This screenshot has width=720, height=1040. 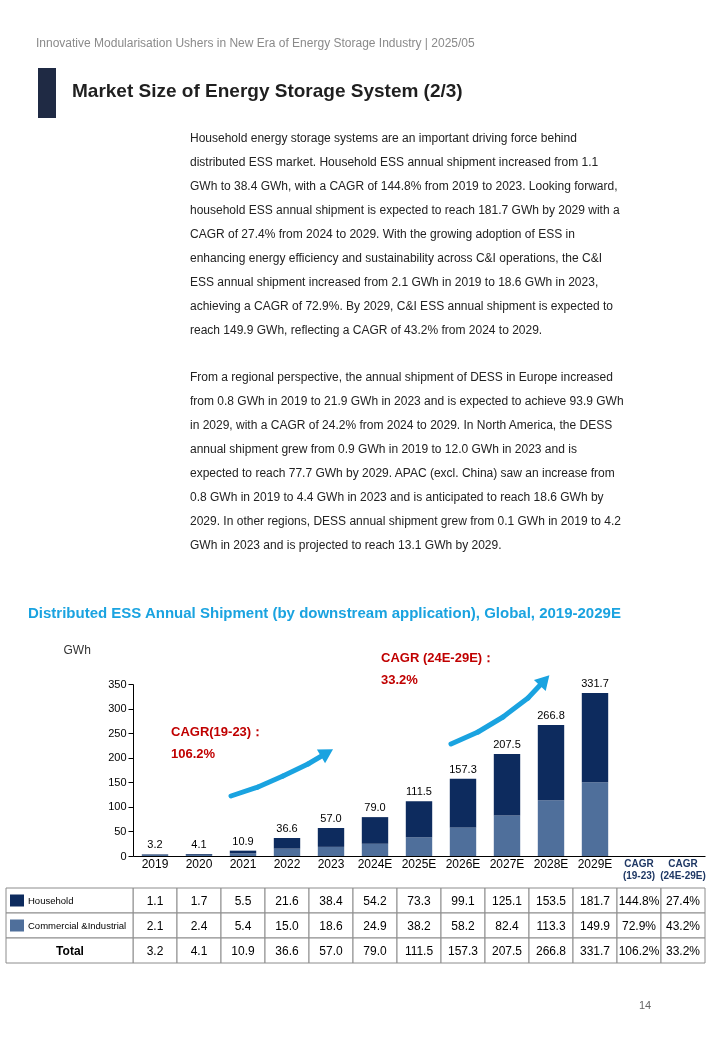 I want to click on y-tick-label: 50, so click(x=120, y=830).